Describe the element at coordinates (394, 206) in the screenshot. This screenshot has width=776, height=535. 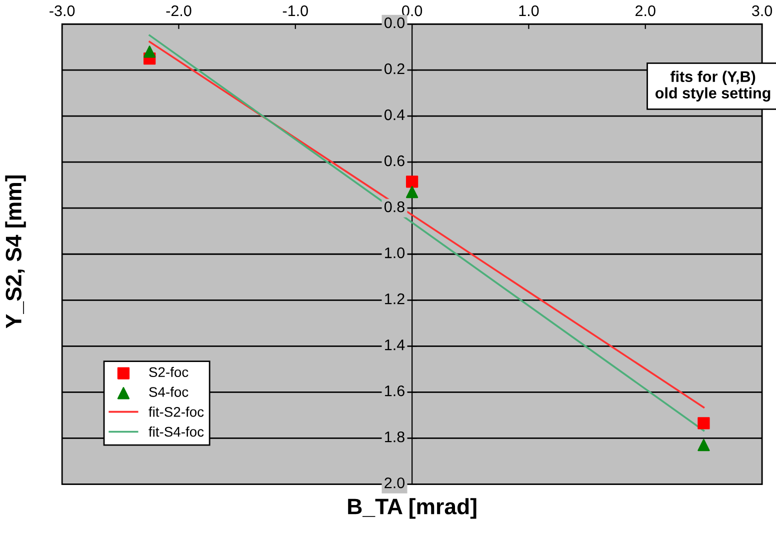
I see `y-tick-label: 0.8` at that location.